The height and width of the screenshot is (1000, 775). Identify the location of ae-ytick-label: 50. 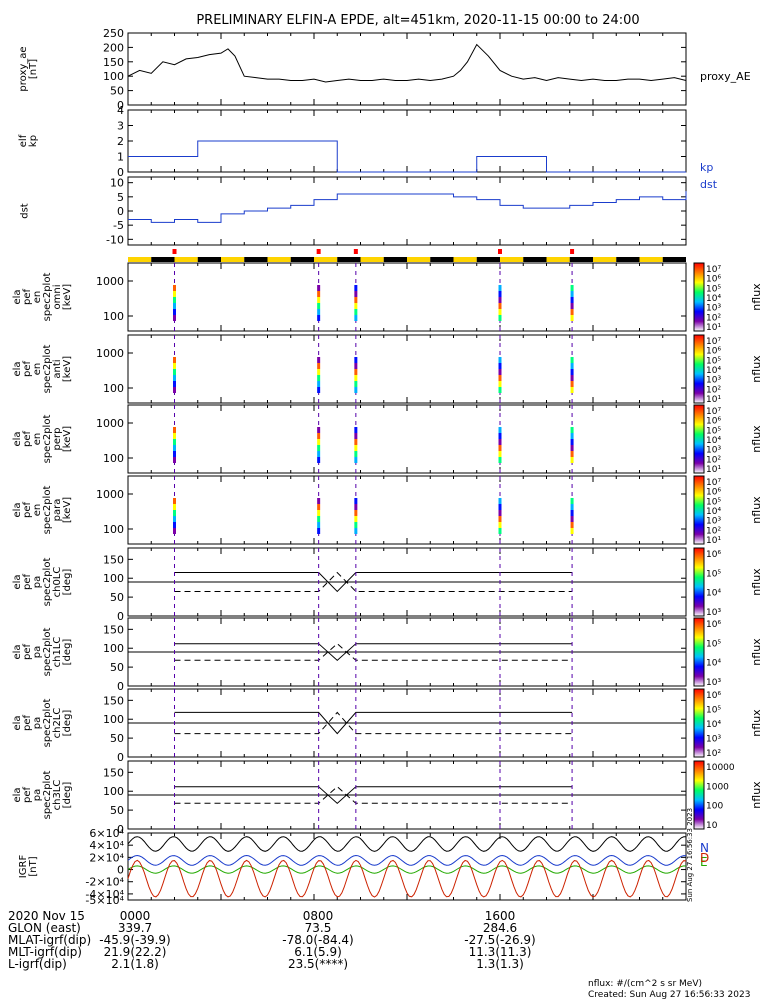
(117, 91).